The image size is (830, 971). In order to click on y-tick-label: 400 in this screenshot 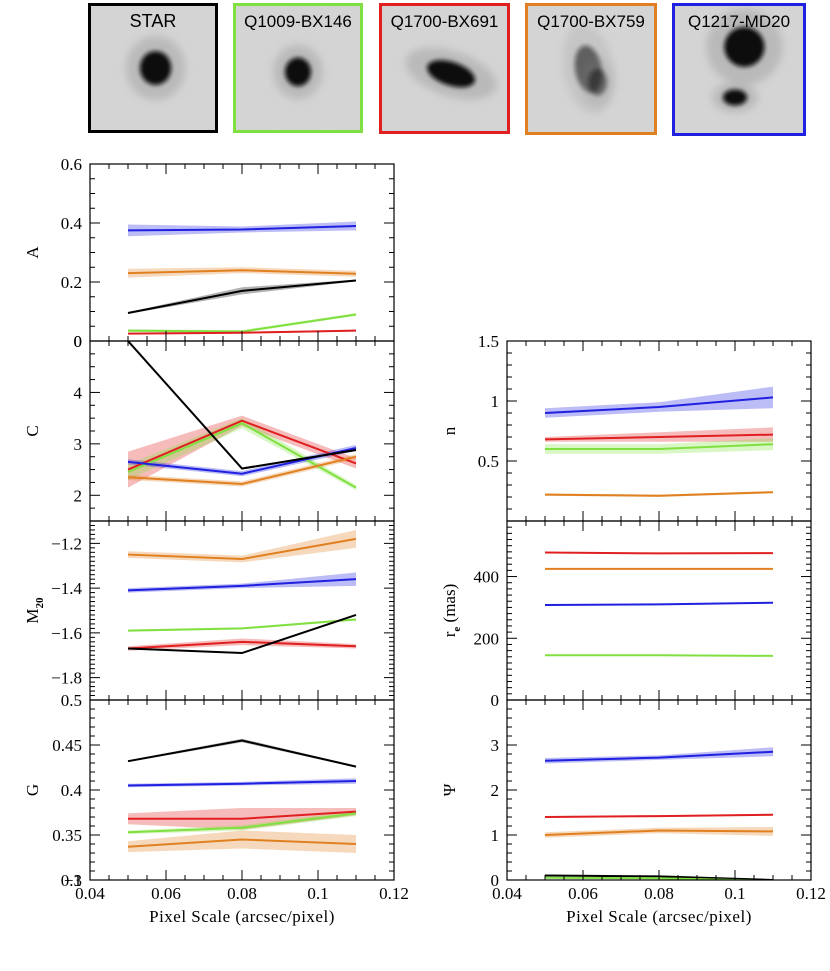, I will do `click(487, 577)`.